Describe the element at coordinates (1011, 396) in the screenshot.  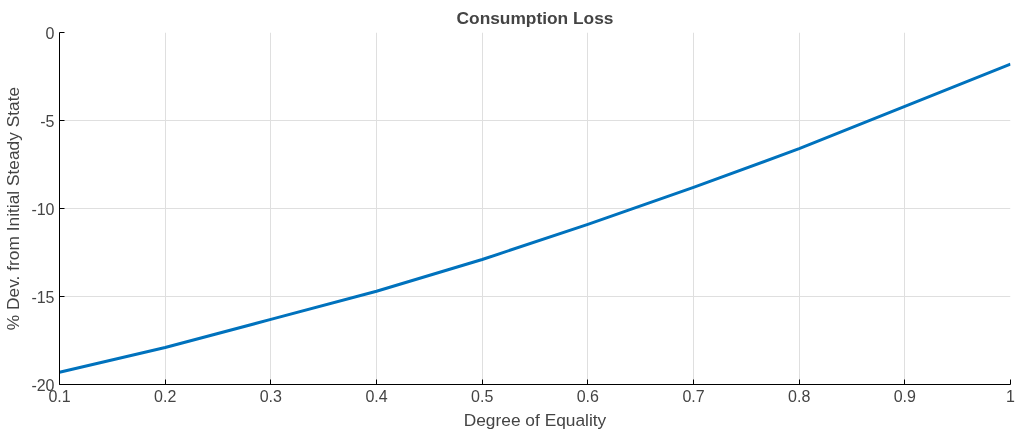
I see `x-tick-label: 1` at that location.